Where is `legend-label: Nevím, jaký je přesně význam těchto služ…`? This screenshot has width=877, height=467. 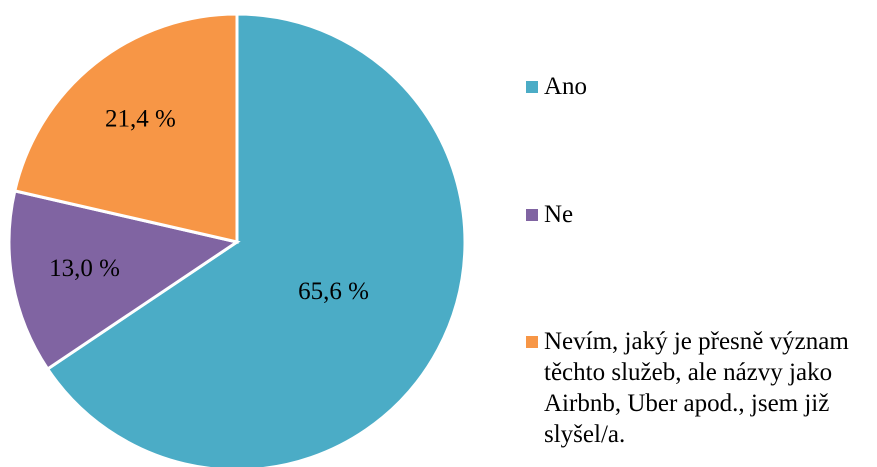
legend-label: Nevím, jaký je přesně význam těchto služ… is located at coordinates (696, 388).